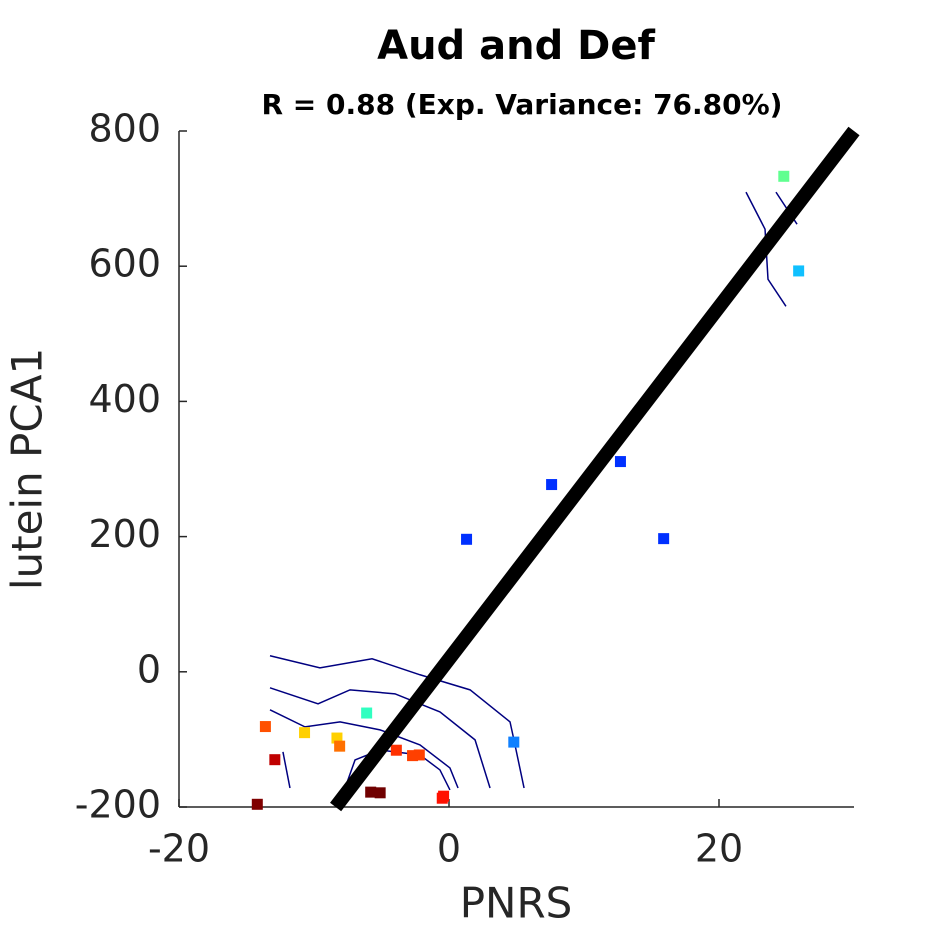 The image size is (945, 945). Describe the element at coordinates (149, 669) in the screenshot. I see `y-tick-label: 0` at that location.